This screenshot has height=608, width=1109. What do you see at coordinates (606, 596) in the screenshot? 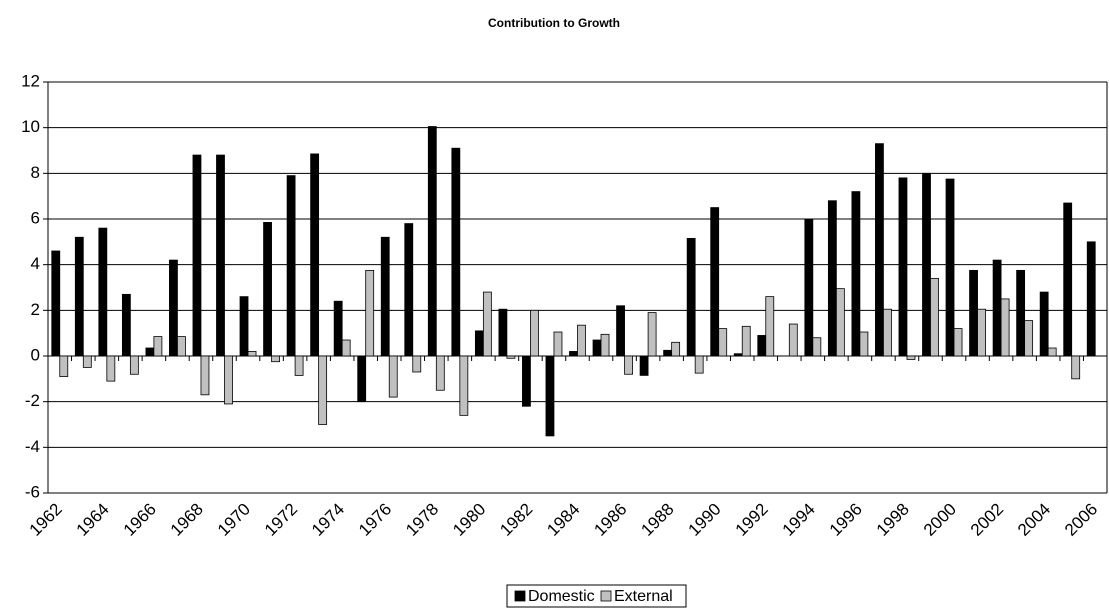
I see `legend-swatch` at bounding box center [606, 596].